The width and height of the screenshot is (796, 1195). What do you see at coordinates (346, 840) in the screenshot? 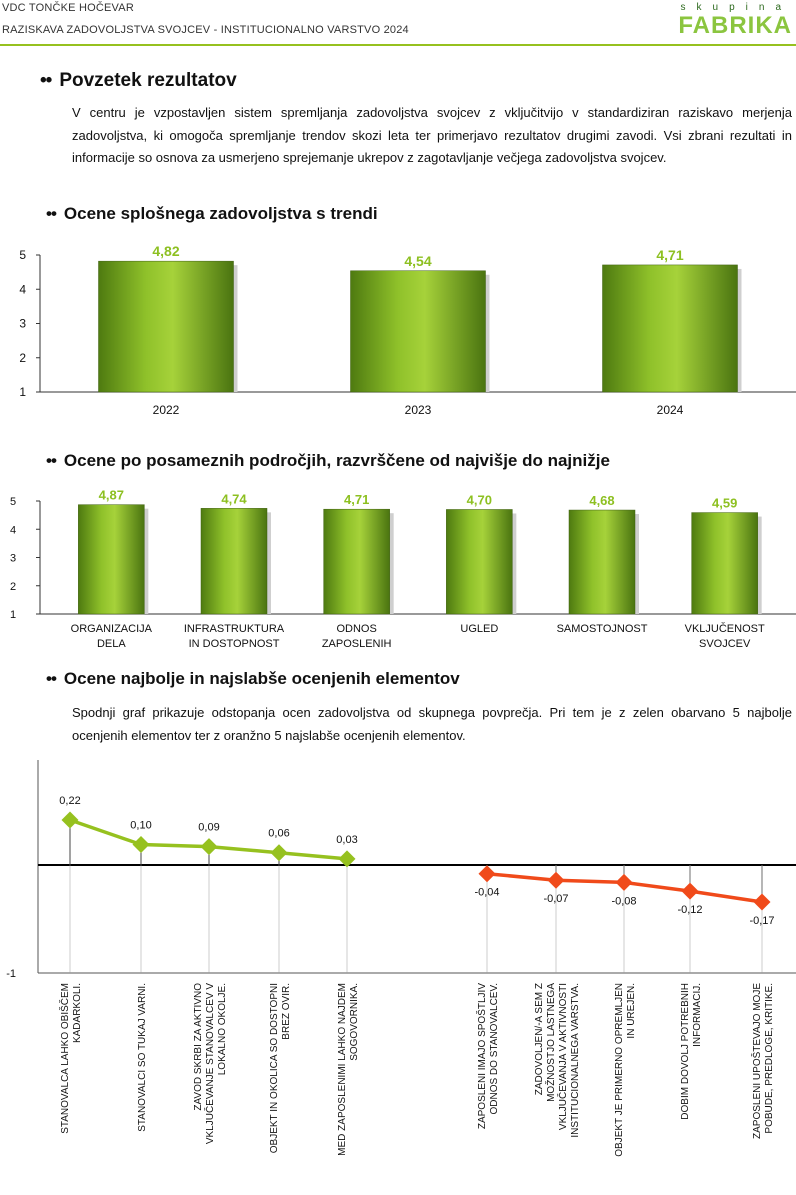
I see `data-label: 0,03` at bounding box center [346, 840].